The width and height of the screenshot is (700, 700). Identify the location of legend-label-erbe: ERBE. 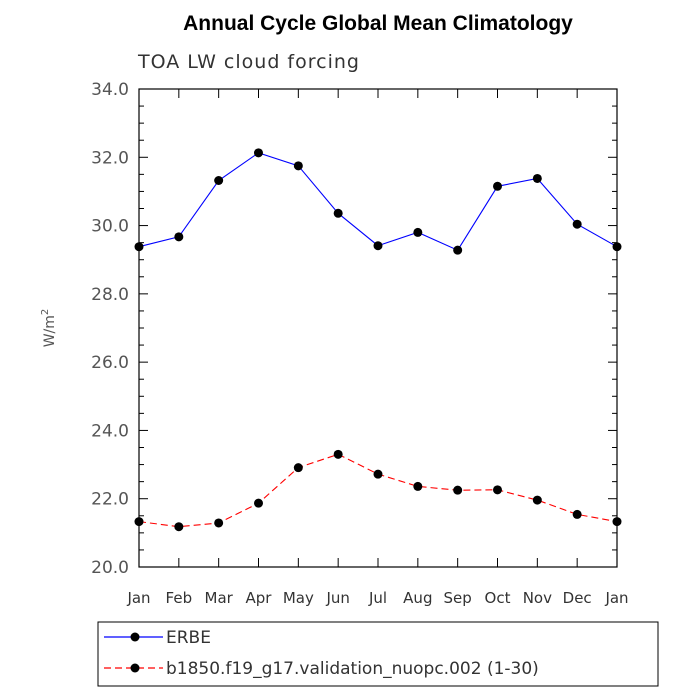
(188, 638).